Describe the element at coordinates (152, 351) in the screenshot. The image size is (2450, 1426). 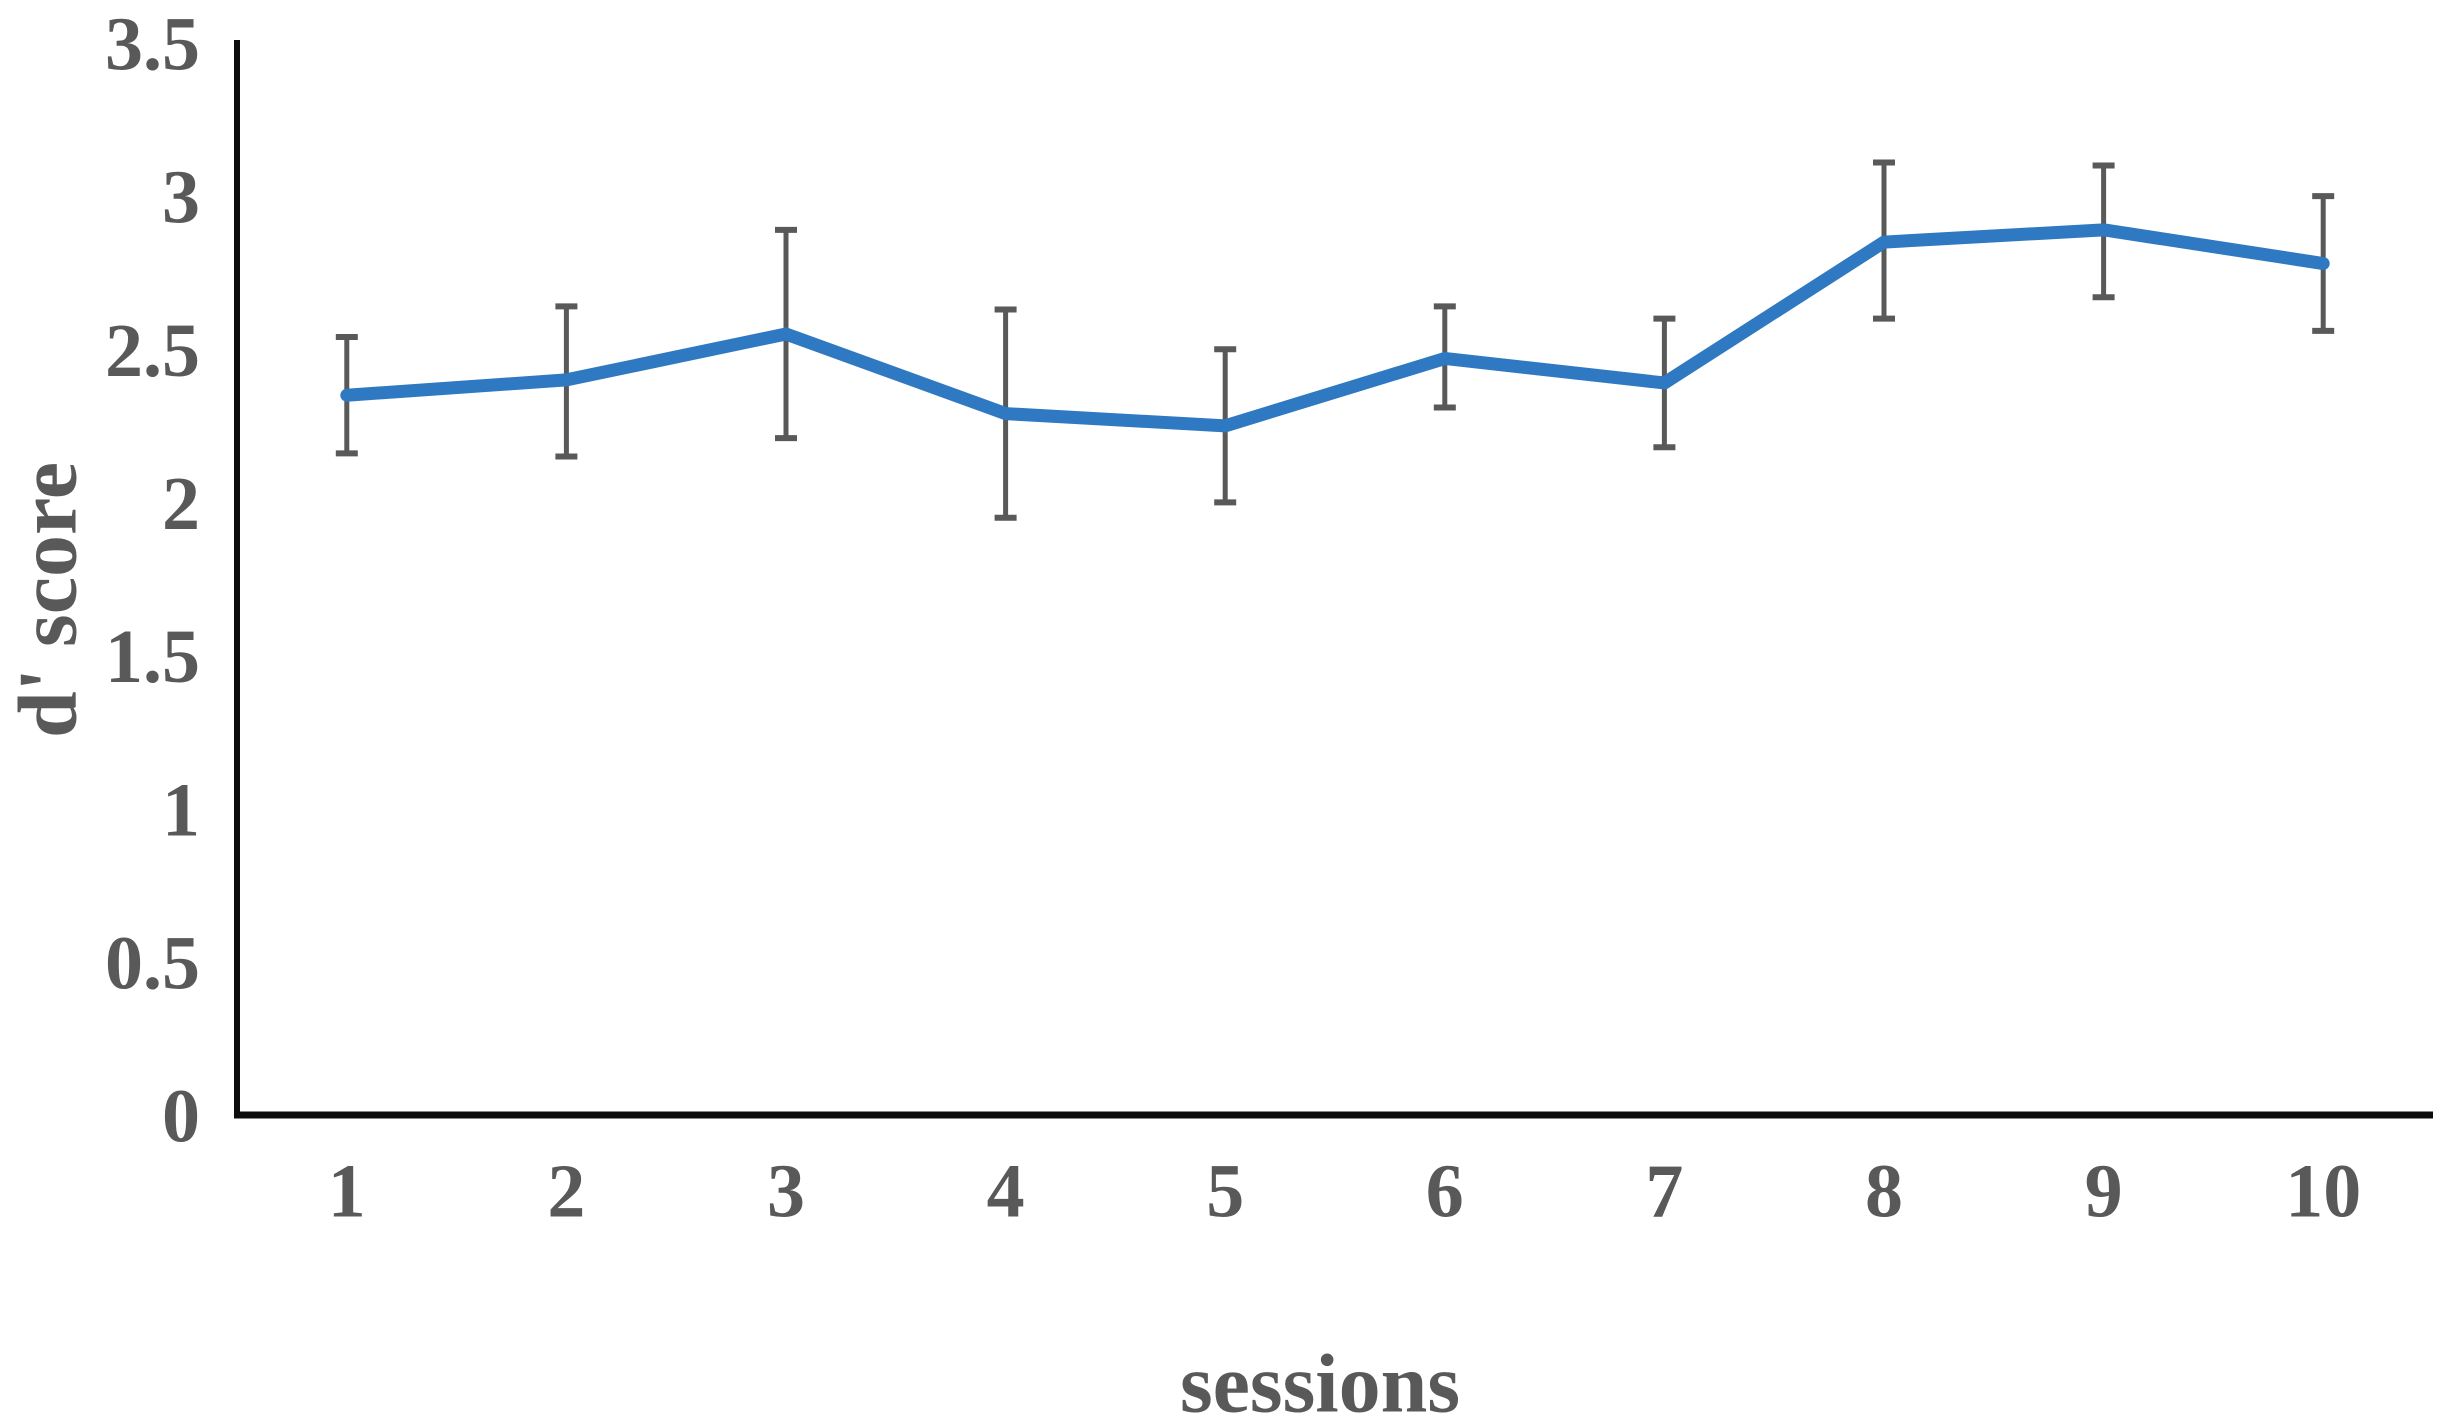
I see `y-tick-label: 2.5` at that location.